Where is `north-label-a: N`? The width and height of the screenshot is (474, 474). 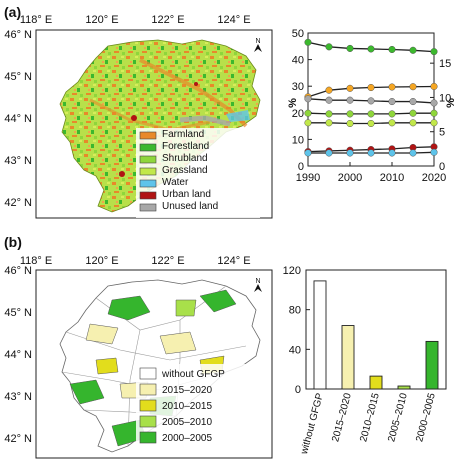 north-label-a: N is located at coordinates (257, 41).